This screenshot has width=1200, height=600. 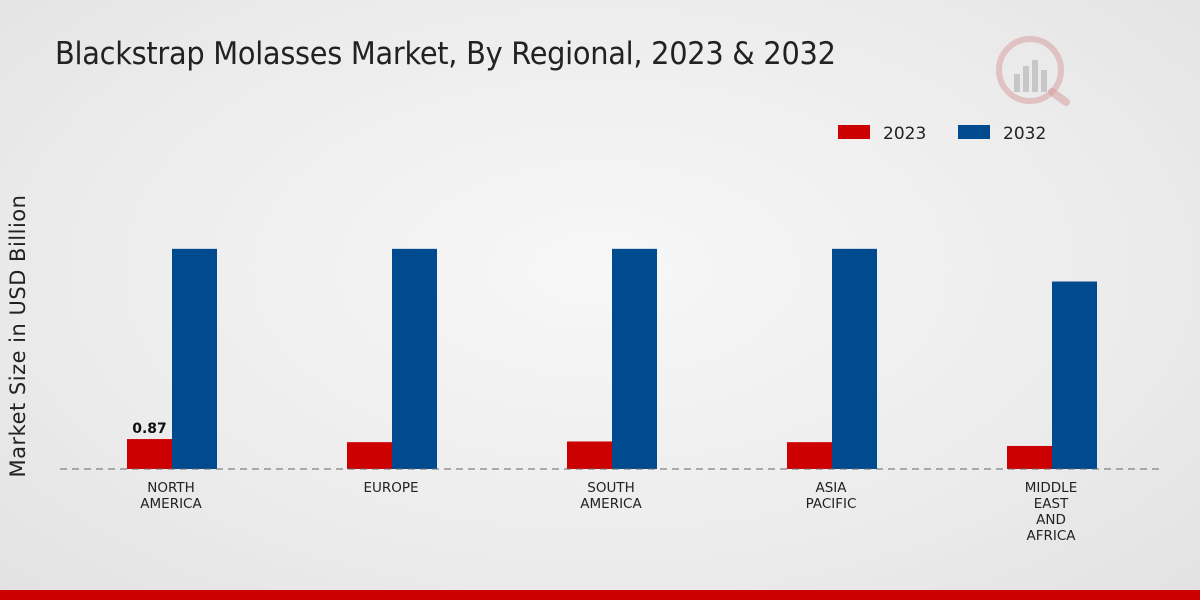 I want to click on x-tick-label-asia-pacific: ASIA PACIFIC, so click(x=831, y=496).